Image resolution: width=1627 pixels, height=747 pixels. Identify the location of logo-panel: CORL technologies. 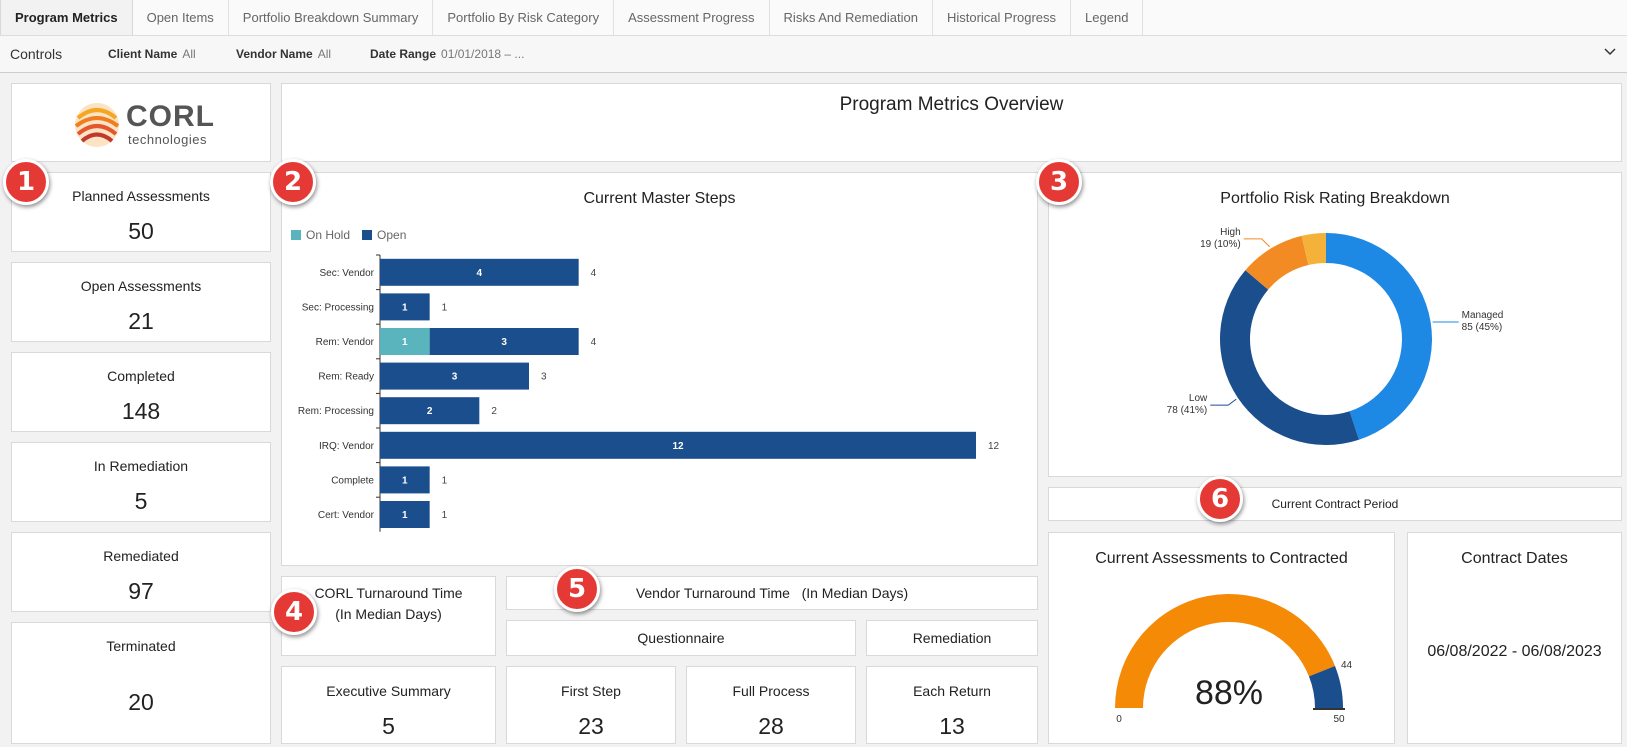
(141, 122).